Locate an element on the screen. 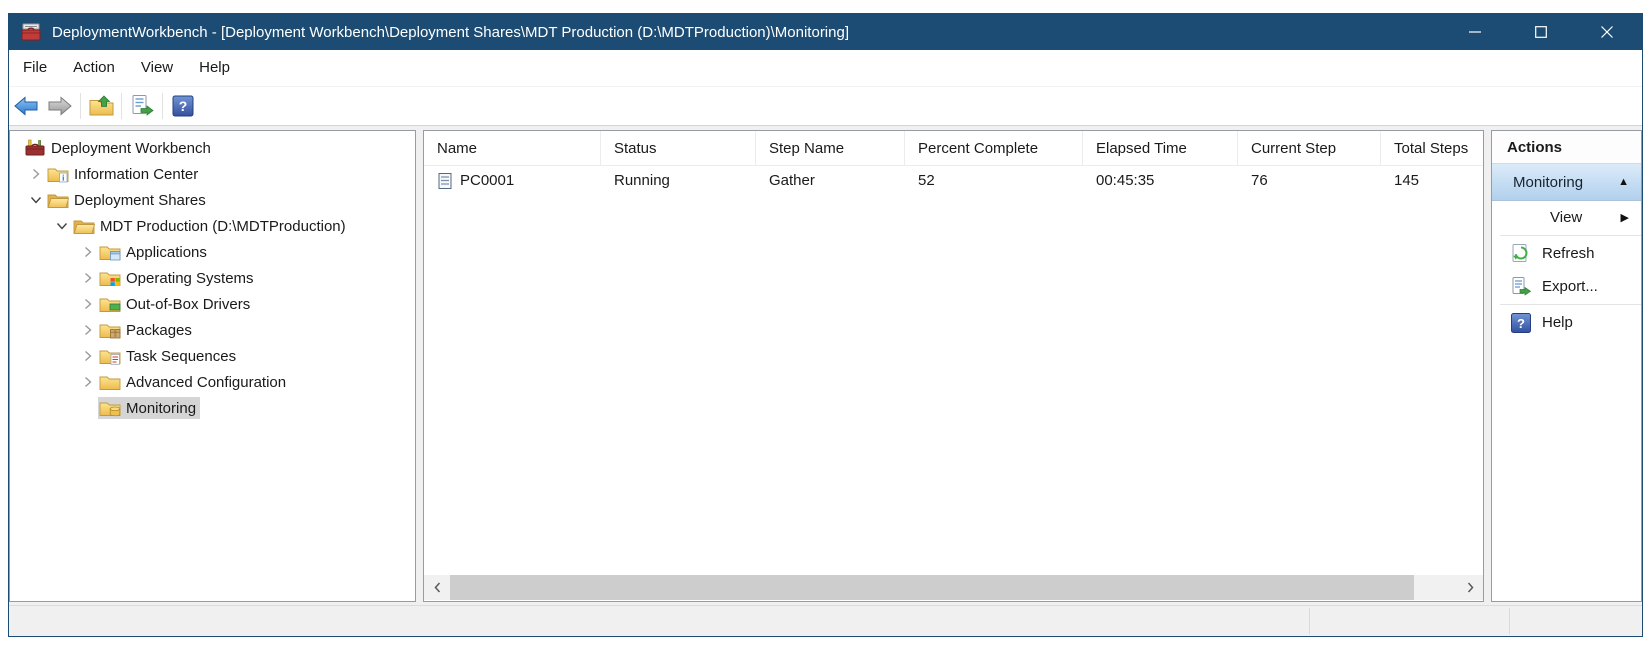  cell-elapsed-time: 00:45:35 is located at coordinates (1125, 180).